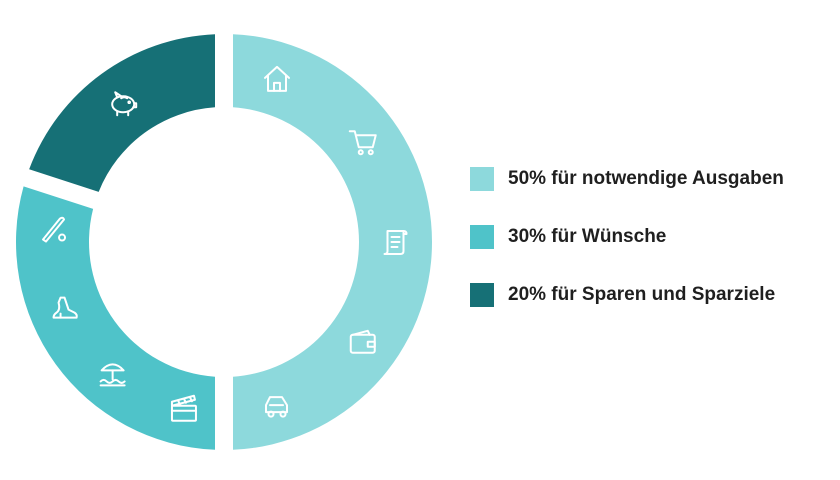 This screenshot has width=840, height=480. Describe the element at coordinates (65, 307) in the screenshot. I see `high-heel-icon` at that location.